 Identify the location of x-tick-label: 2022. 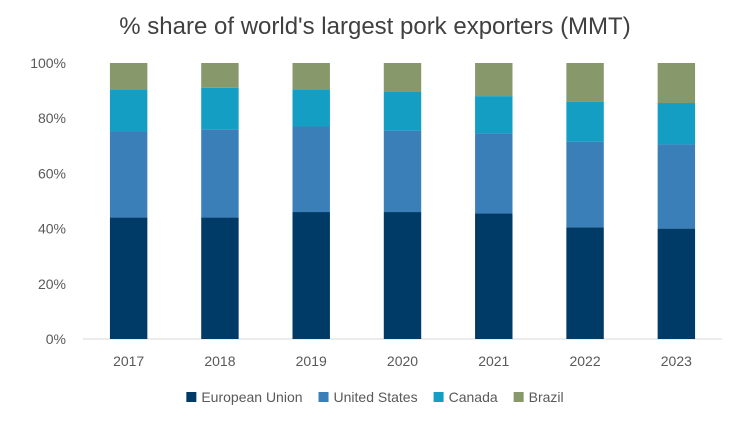
(584, 361).